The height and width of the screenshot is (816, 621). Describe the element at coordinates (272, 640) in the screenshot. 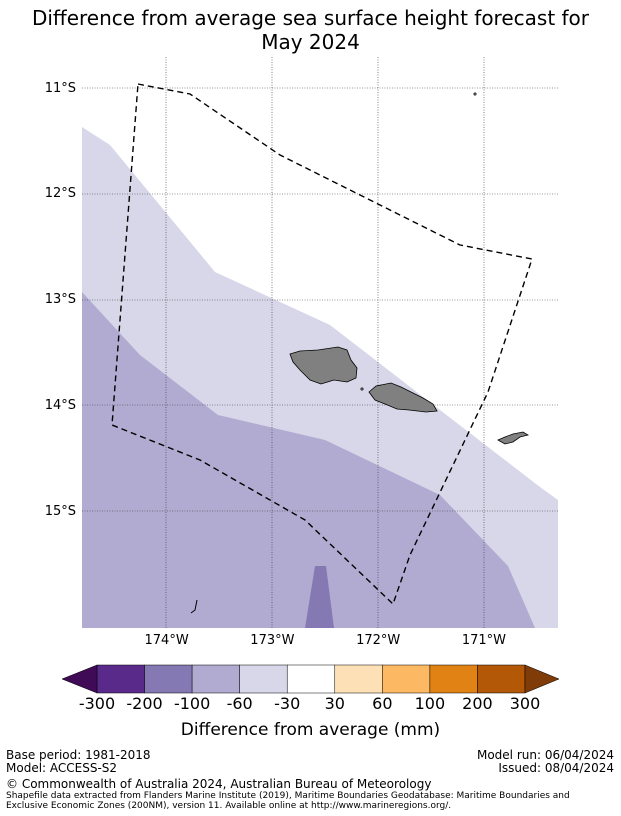

I see `longitude-label: 173°W` at that location.